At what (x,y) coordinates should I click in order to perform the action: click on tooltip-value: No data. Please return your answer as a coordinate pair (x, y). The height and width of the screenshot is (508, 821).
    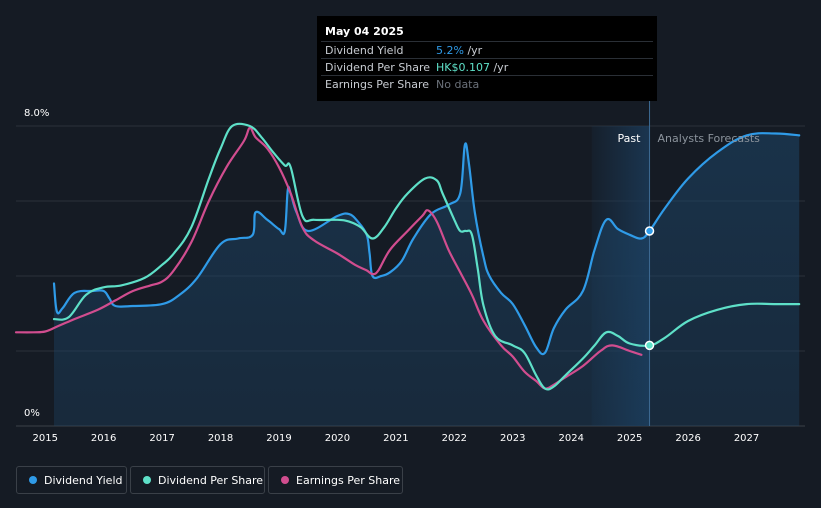
    Looking at the image, I should click on (457, 84).